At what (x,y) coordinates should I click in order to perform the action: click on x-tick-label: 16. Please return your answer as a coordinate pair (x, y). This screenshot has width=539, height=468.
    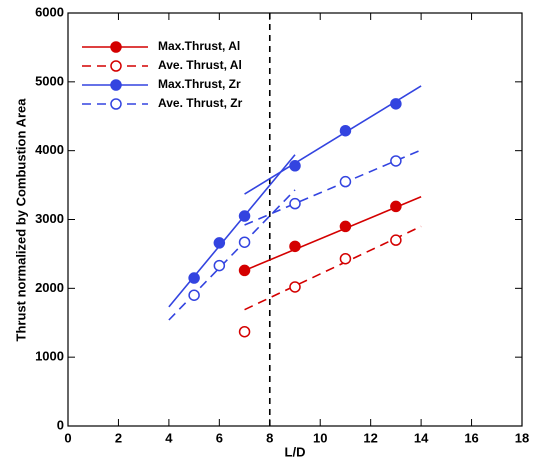
    Looking at the image, I should click on (471, 437).